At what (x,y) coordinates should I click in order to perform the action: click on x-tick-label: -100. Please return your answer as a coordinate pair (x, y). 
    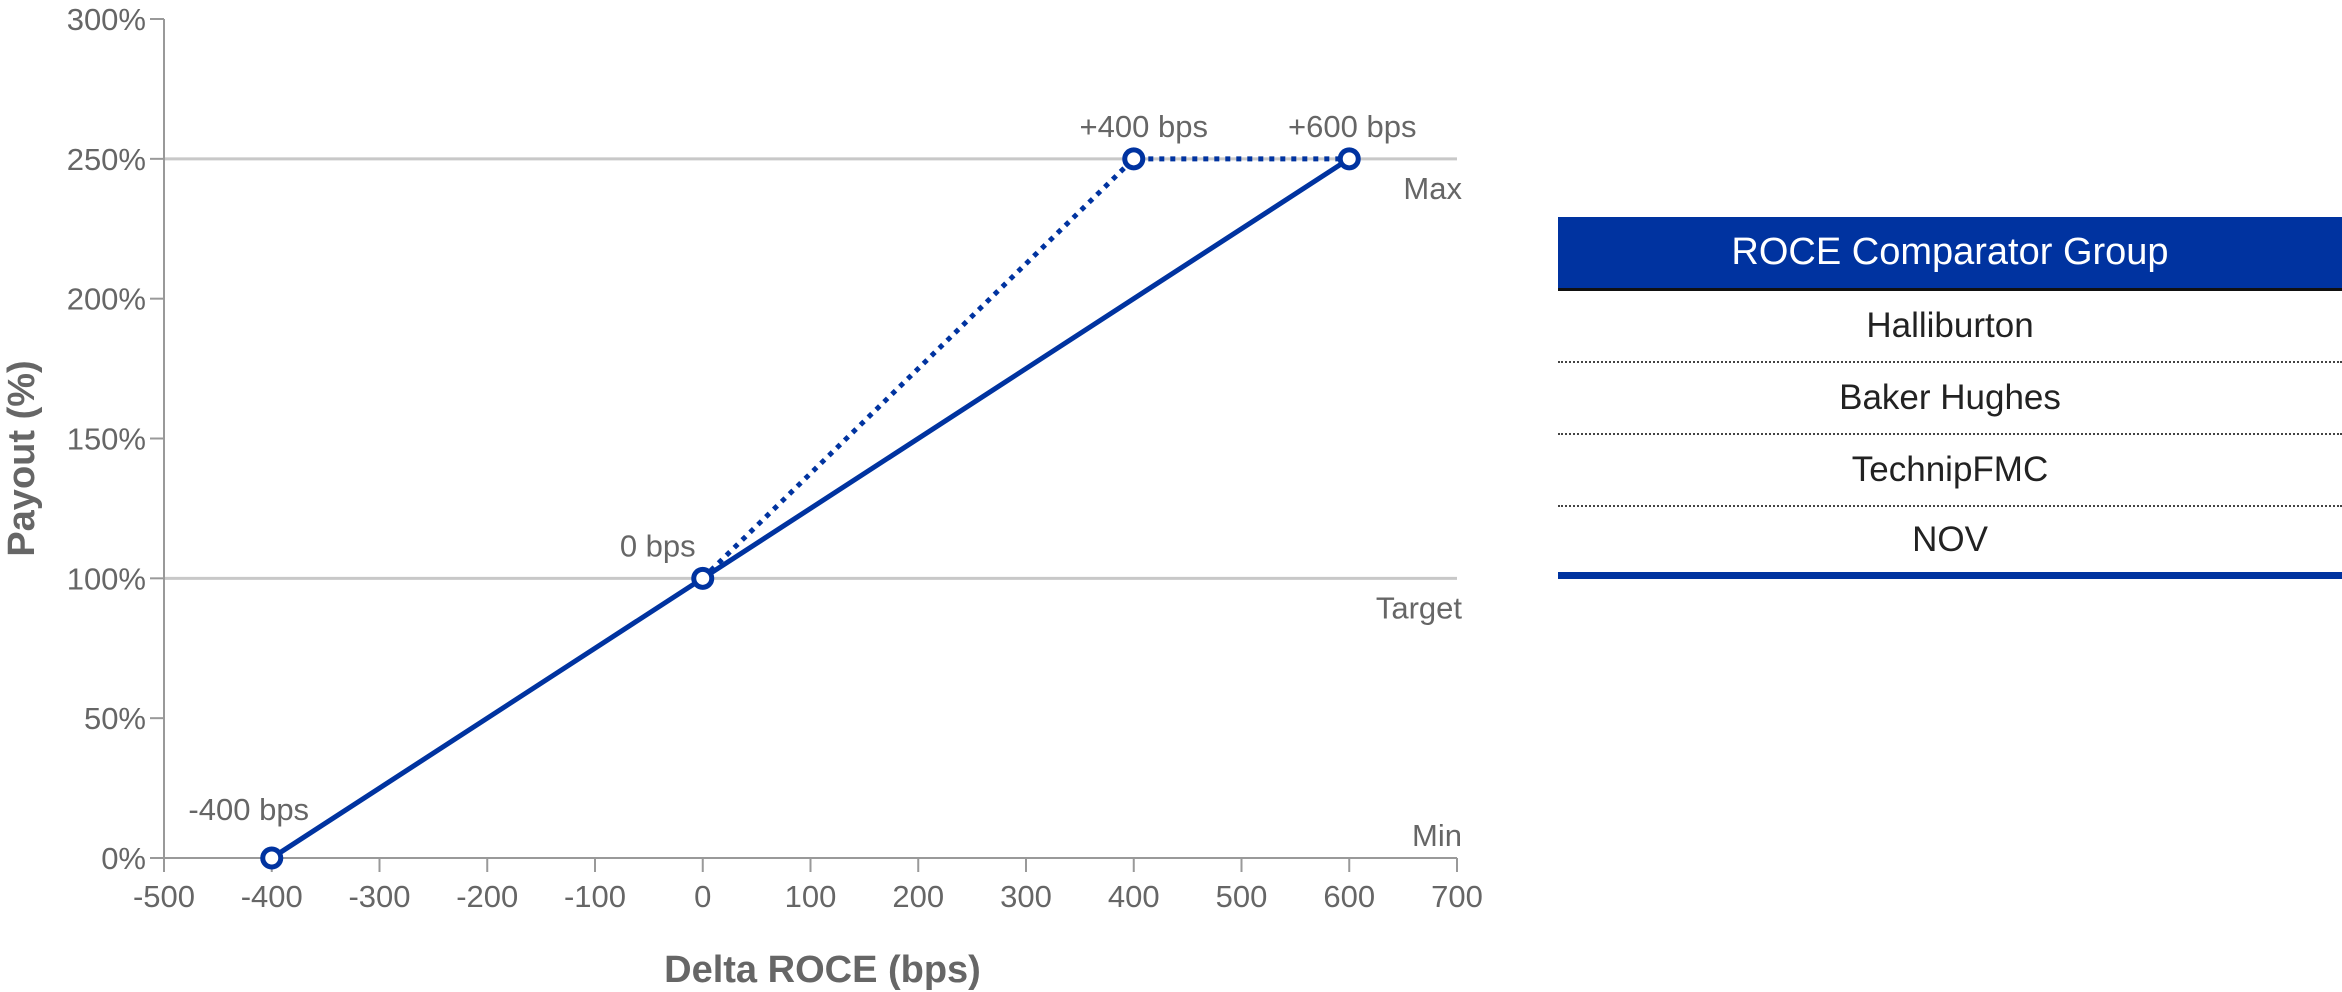
    Looking at the image, I should click on (595, 896).